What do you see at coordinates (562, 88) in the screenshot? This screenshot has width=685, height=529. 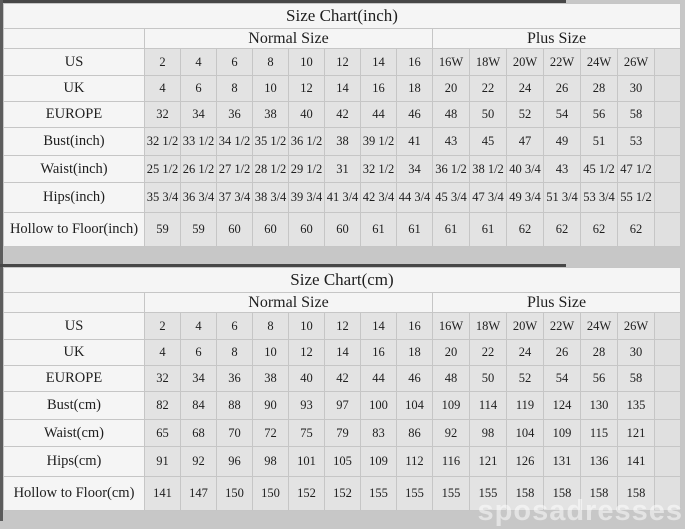 I see `size-value-cell: 26` at bounding box center [562, 88].